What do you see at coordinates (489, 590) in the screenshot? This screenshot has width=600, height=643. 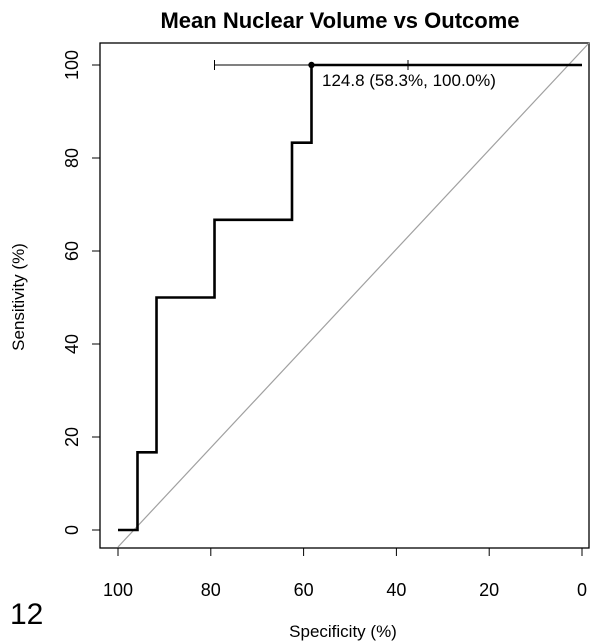 I see `x-tick-label: 20` at bounding box center [489, 590].